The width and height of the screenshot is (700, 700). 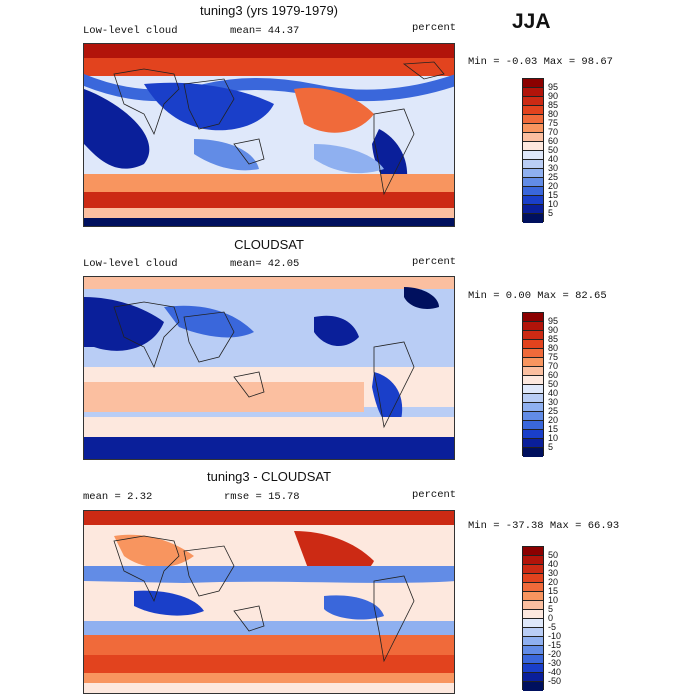 What do you see at coordinates (540, 62) in the screenshot?
I see `panel-1-minmax: Min = -0.03 Max = 98.67` at bounding box center [540, 62].